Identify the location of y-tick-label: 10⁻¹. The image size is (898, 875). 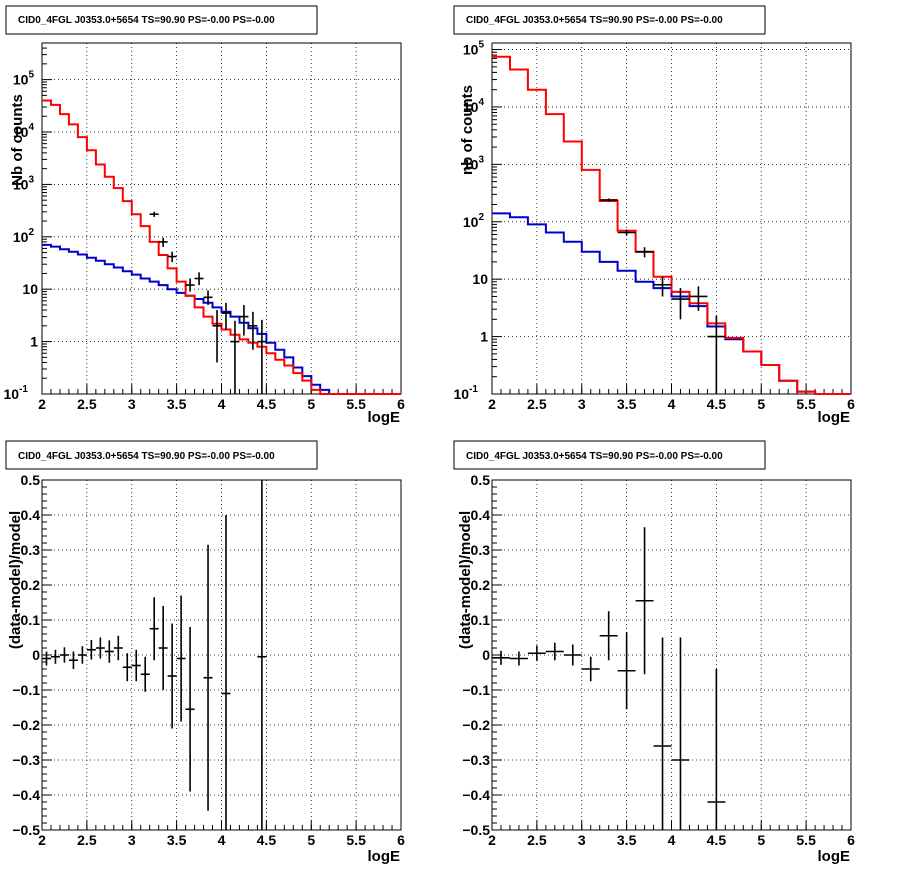
(16, 393).